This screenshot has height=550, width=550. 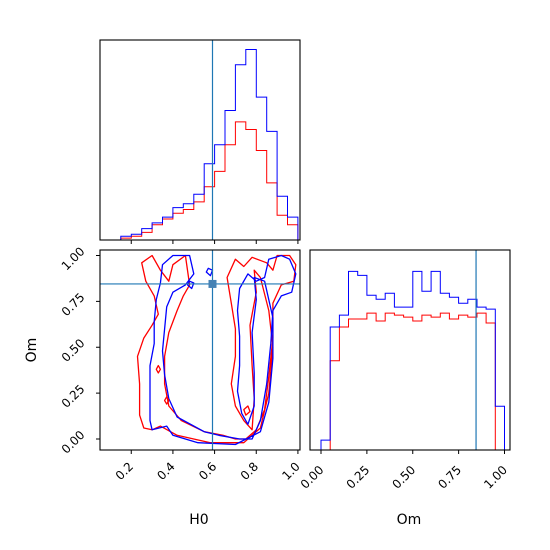 I want to click on histogram-om-blue, so click(x=412, y=360).